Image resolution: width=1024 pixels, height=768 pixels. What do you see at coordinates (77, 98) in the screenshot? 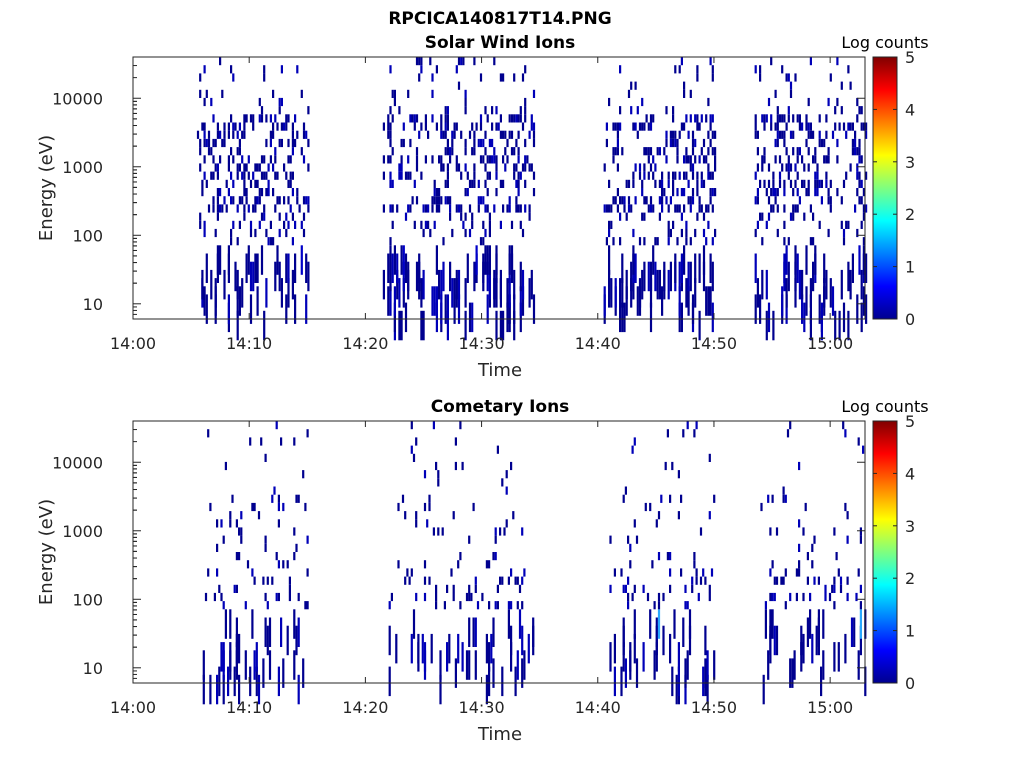
I see `y-tick-label: 10000` at bounding box center [77, 98].